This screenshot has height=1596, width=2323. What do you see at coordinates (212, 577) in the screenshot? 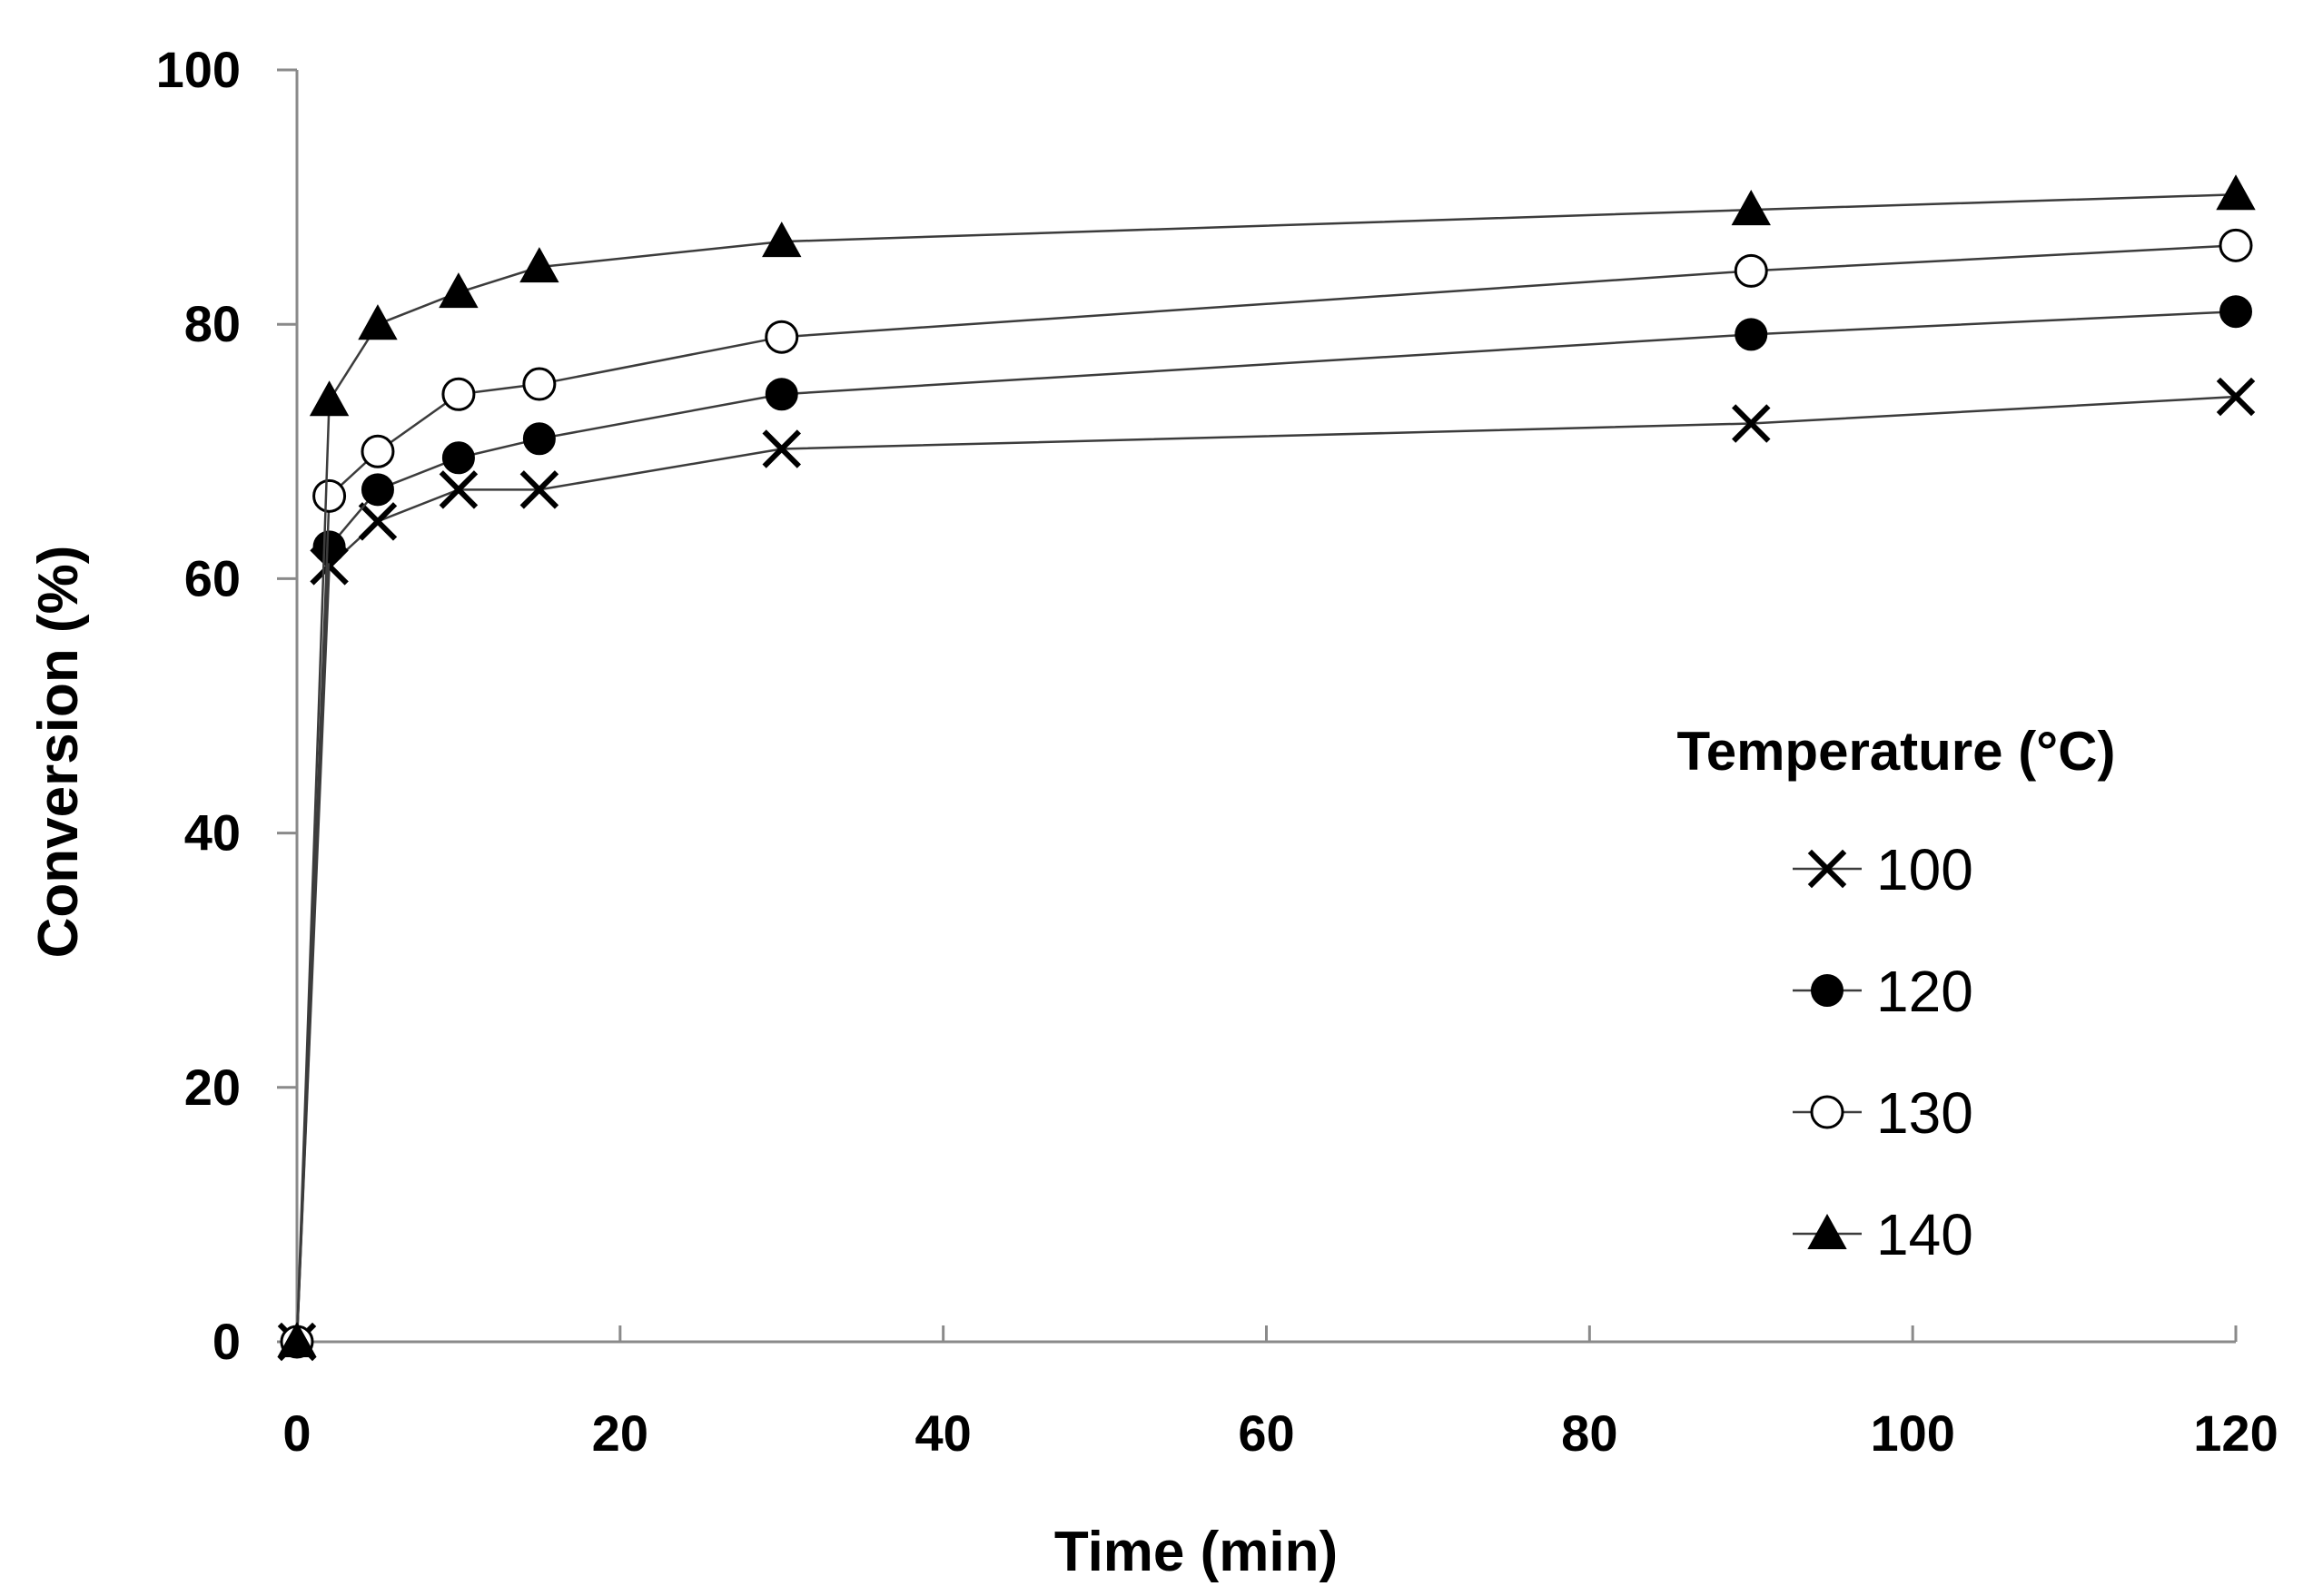
I see `y-tick-label: 60` at bounding box center [212, 577].